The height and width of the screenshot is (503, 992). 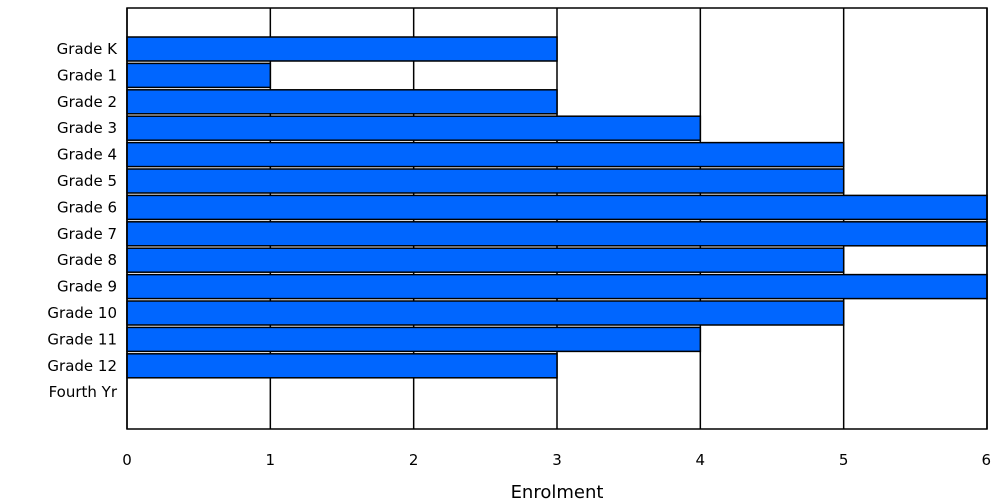 I want to click on category-label: Grade 8, so click(x=87, y=260).